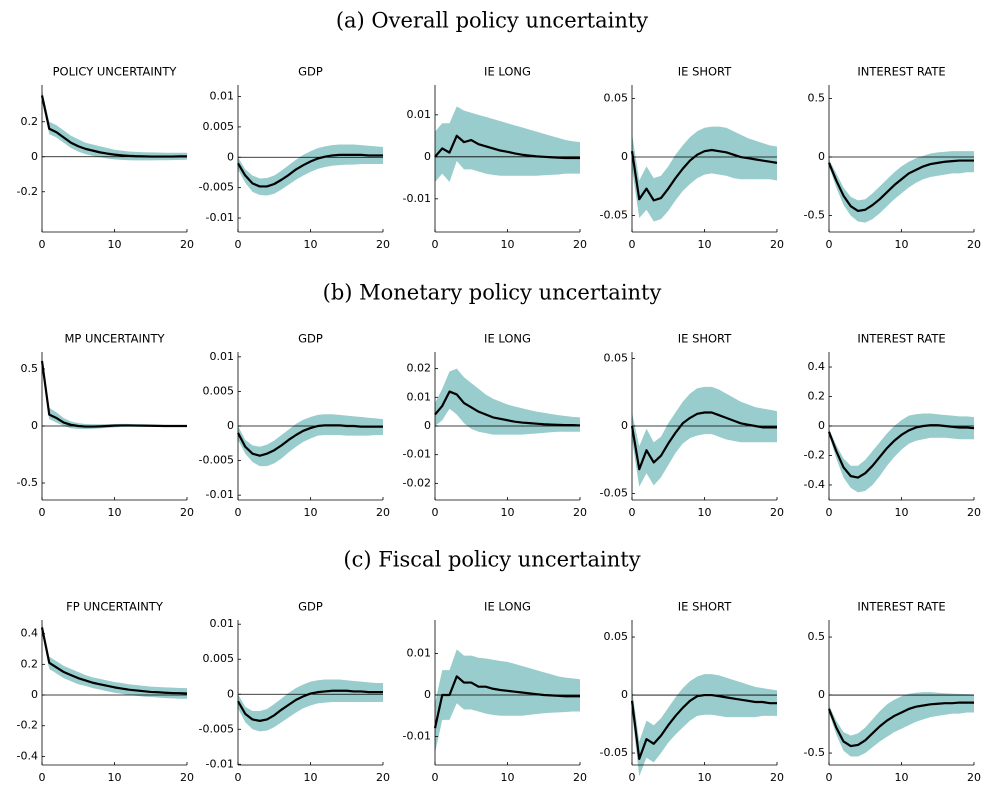 The image size is (984, 787). What do you see at coordinates (492, 21) in the screenshot?
I see `panel-title: (a) Overall policy uncertainty` at bounding box center [492, 21].